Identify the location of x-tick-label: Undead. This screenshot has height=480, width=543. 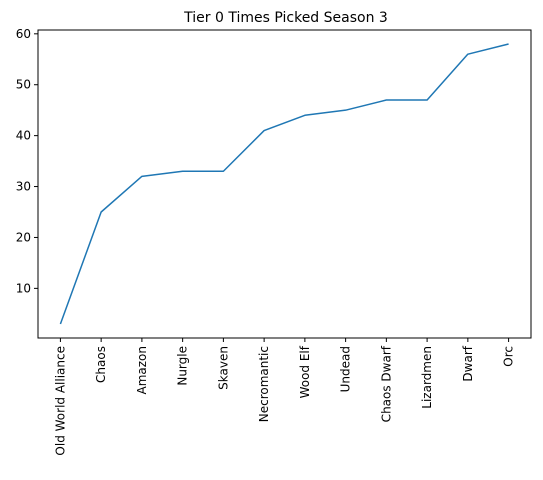
(346, 369).